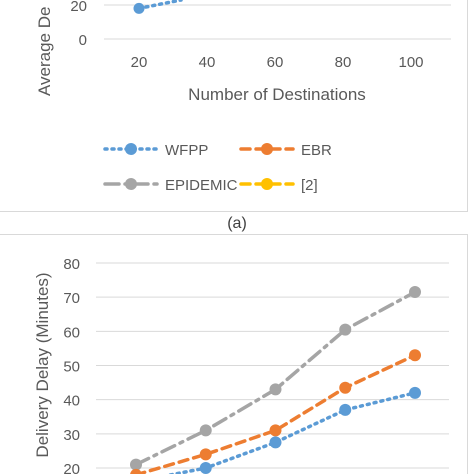 The image size is (474, 474). I want to click on y-tick-label: 50, so click(71, 367).